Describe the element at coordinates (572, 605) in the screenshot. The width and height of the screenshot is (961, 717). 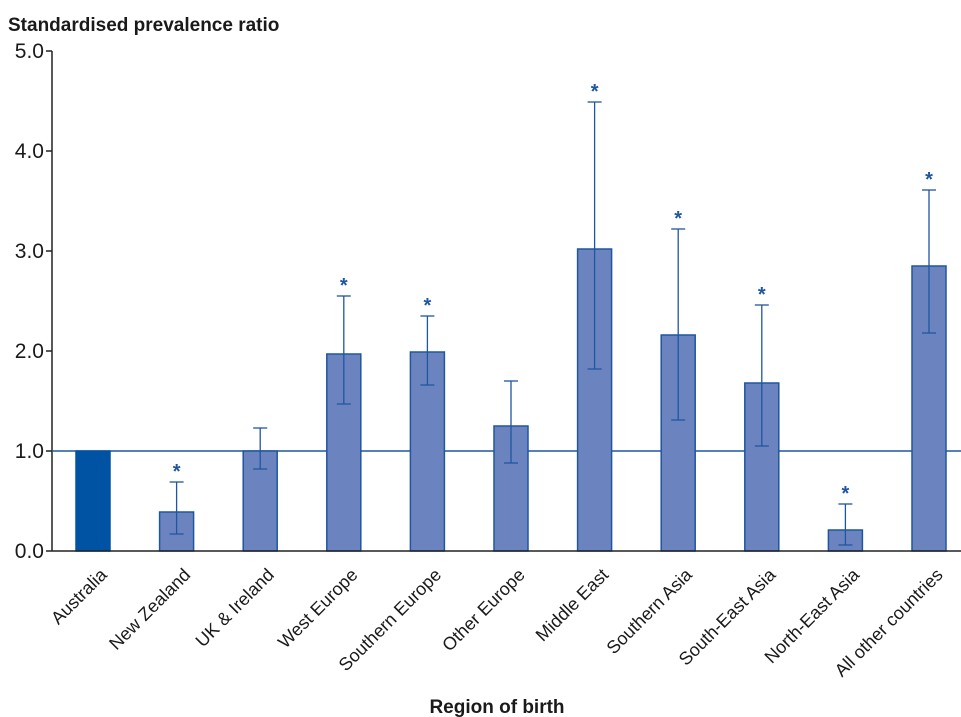
I see `x-tick-label: Middle East` at that location.